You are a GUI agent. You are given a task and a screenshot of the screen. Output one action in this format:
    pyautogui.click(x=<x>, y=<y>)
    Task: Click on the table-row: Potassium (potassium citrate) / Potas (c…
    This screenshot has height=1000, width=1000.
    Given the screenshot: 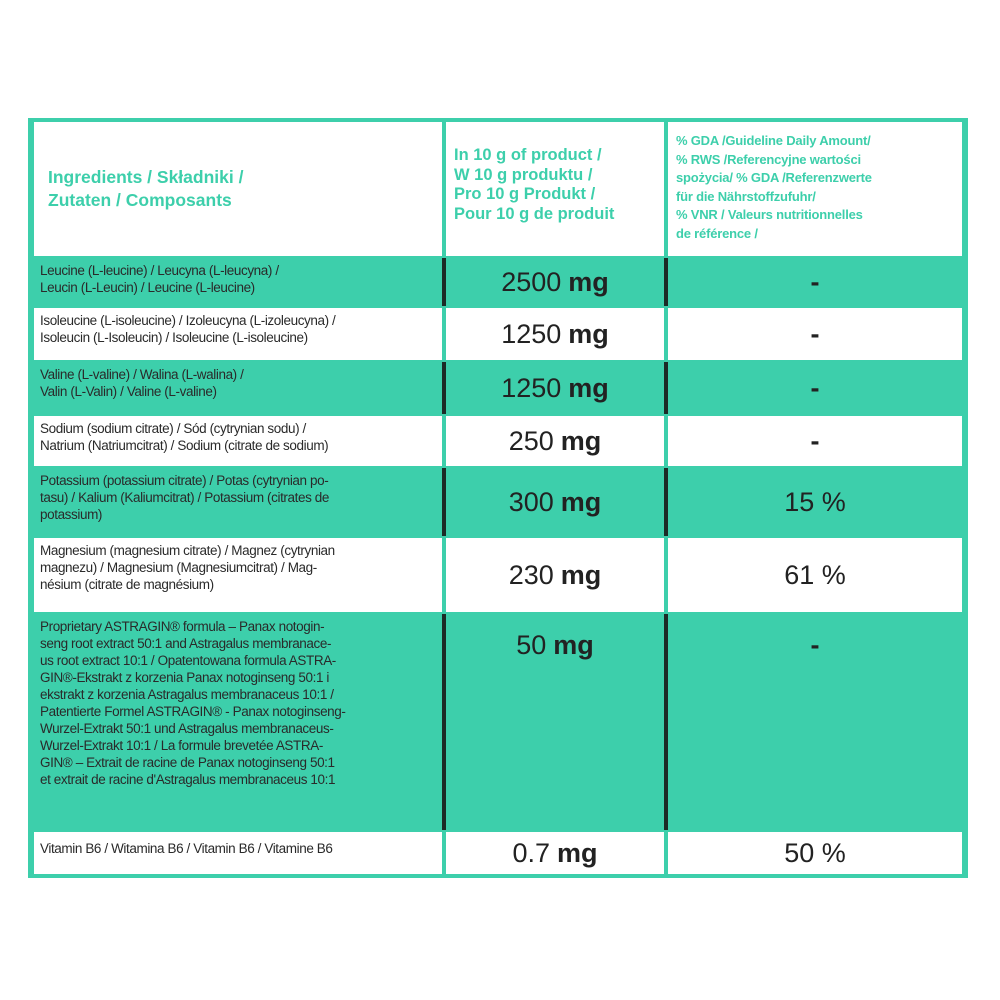 What is the action you would take?
    pyautogui.click(x=498, y=502)
    